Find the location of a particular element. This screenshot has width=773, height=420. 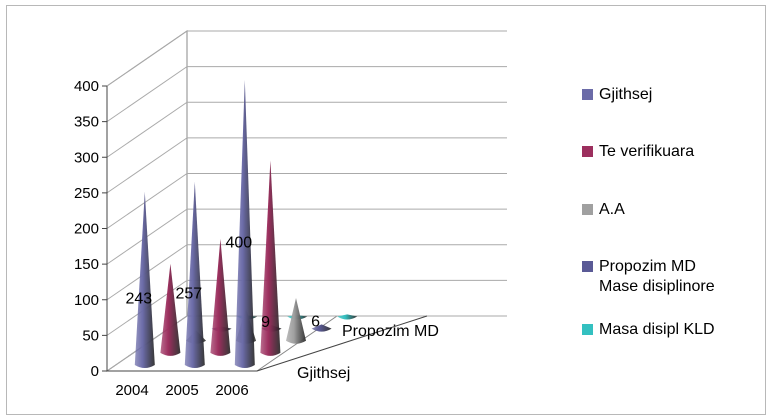

x-tick-label: 2004 is located at coordinates (131, 390).